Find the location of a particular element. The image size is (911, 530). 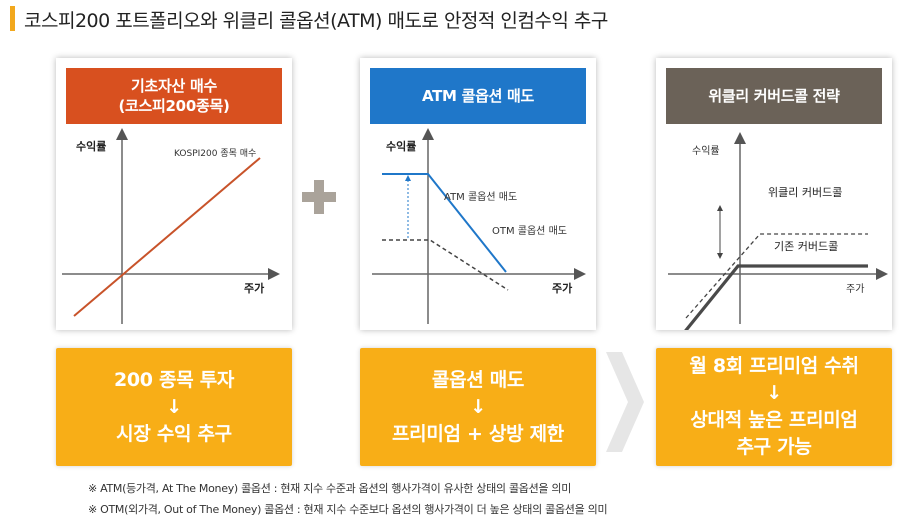

summary-line2: 상대적 높은 프리미엄 is located at coordinates (774, 420).